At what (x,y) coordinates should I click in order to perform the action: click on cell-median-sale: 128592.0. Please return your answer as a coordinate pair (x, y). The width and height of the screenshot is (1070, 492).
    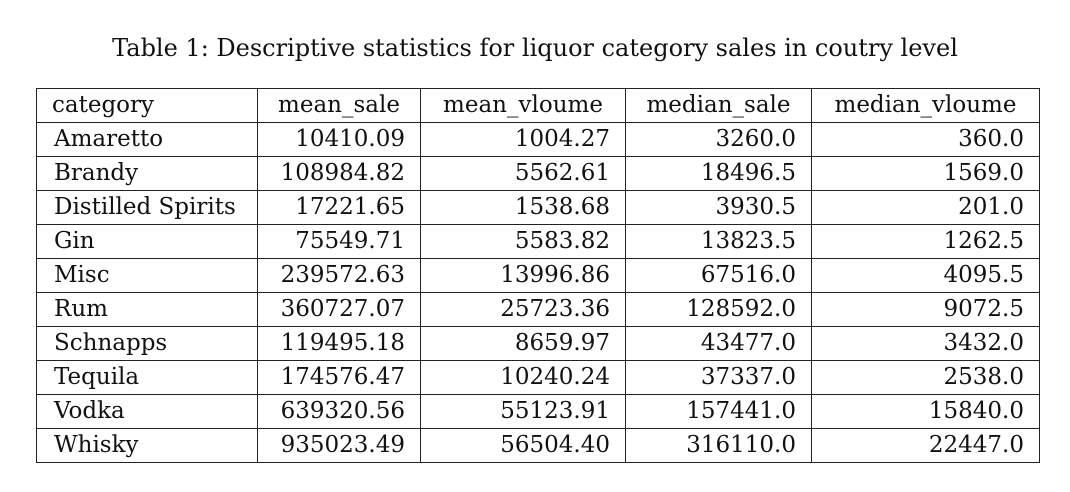
    Looking at the image, I should click on (718, 309).